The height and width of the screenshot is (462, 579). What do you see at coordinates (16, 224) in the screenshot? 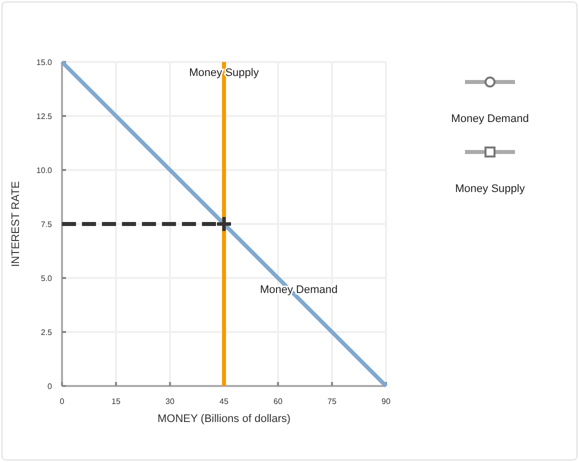
I see `y-axis-title: INTEREST RATE` at bounding box center [16, 224].